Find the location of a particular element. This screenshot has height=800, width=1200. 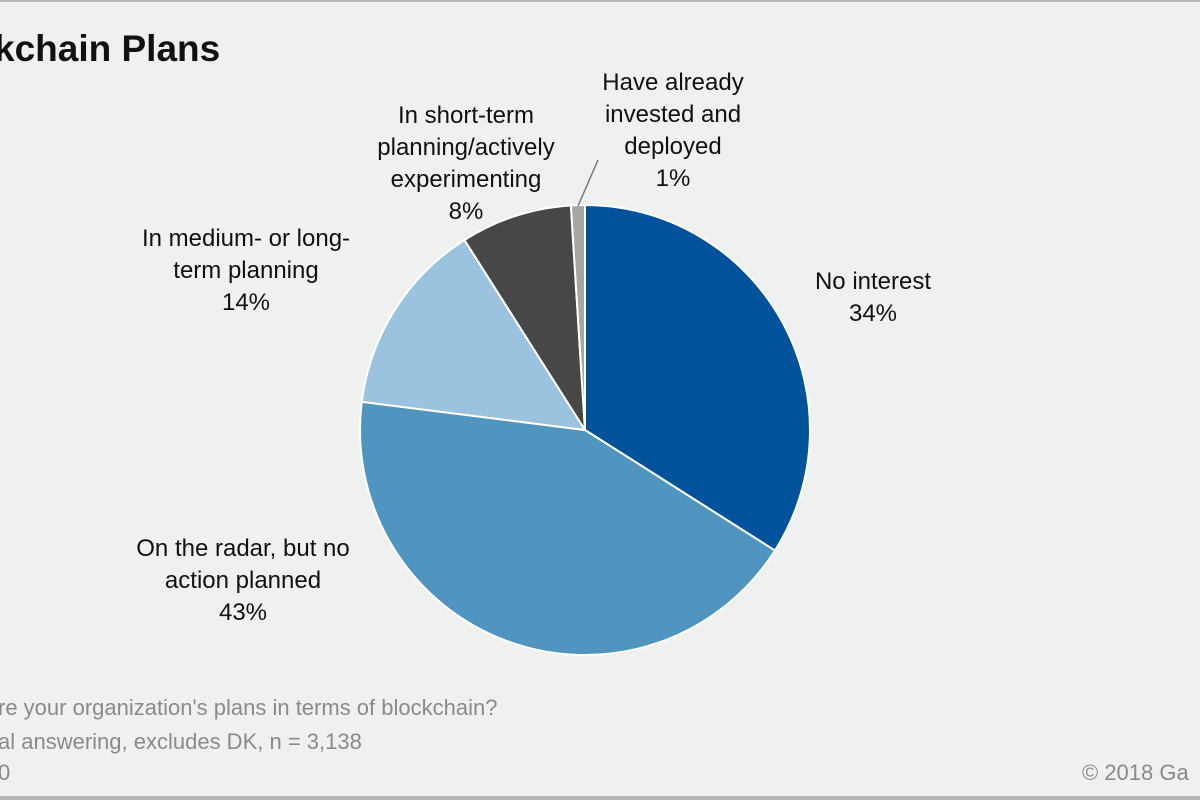

top-border is located at coordinates (600, 1).